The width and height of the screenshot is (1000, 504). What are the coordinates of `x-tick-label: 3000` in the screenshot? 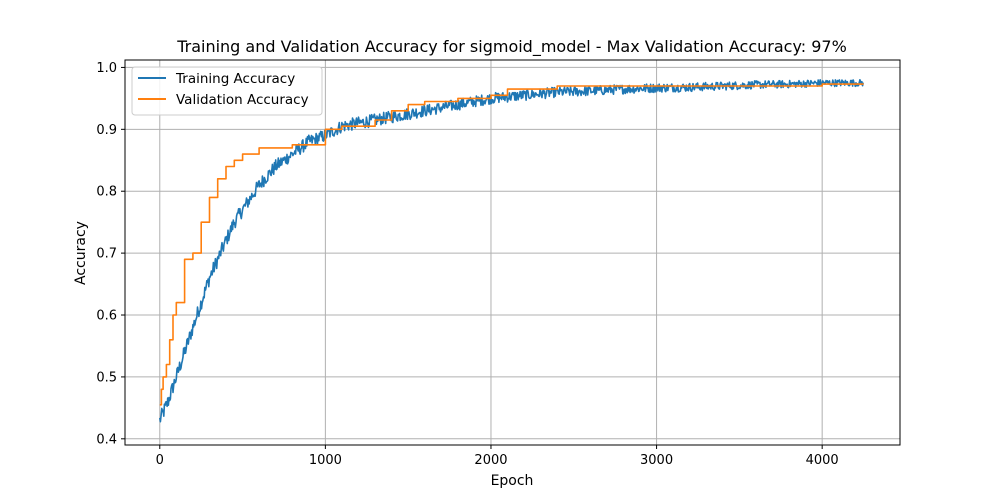 It's located at (656, 460).